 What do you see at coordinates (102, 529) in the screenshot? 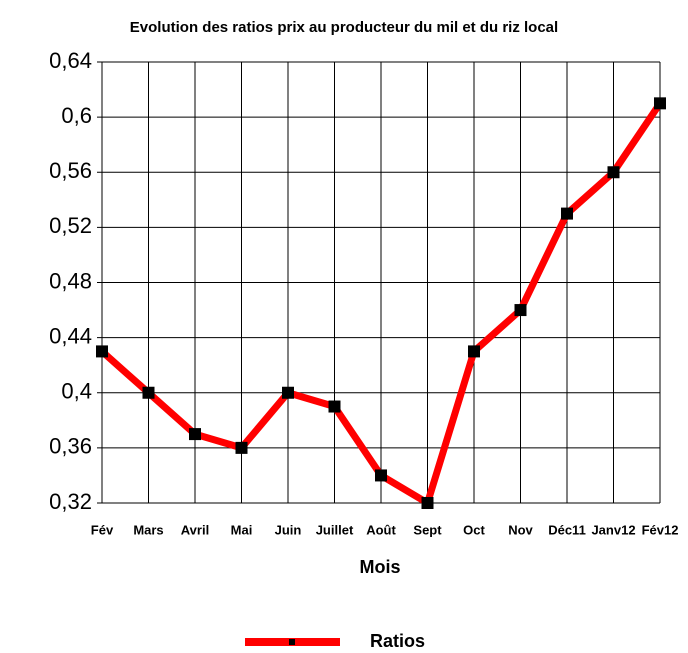
I see `x-tick-label: Fév` at bounding box center [102, 529].